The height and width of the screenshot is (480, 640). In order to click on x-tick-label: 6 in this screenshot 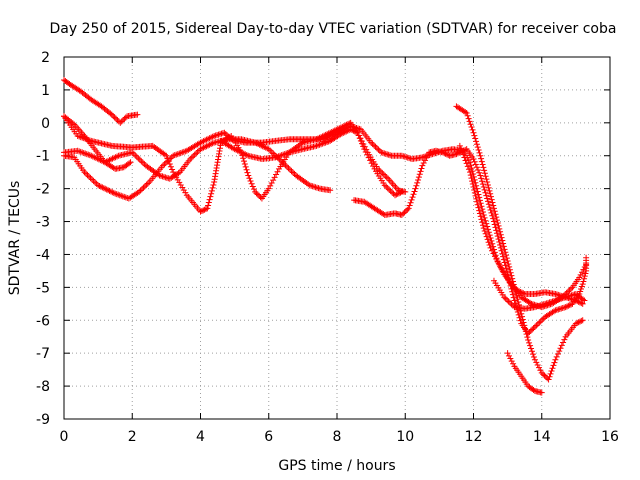, I will do `click(268, 437)`.